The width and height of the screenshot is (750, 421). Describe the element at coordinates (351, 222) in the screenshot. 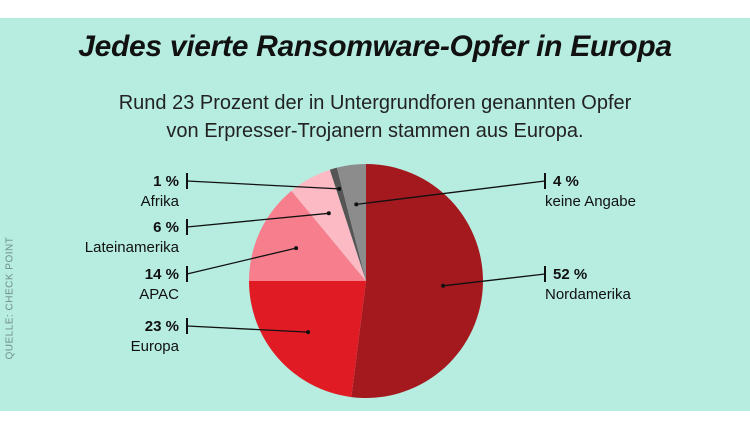

I see `slice-keine-angabe` at that location.